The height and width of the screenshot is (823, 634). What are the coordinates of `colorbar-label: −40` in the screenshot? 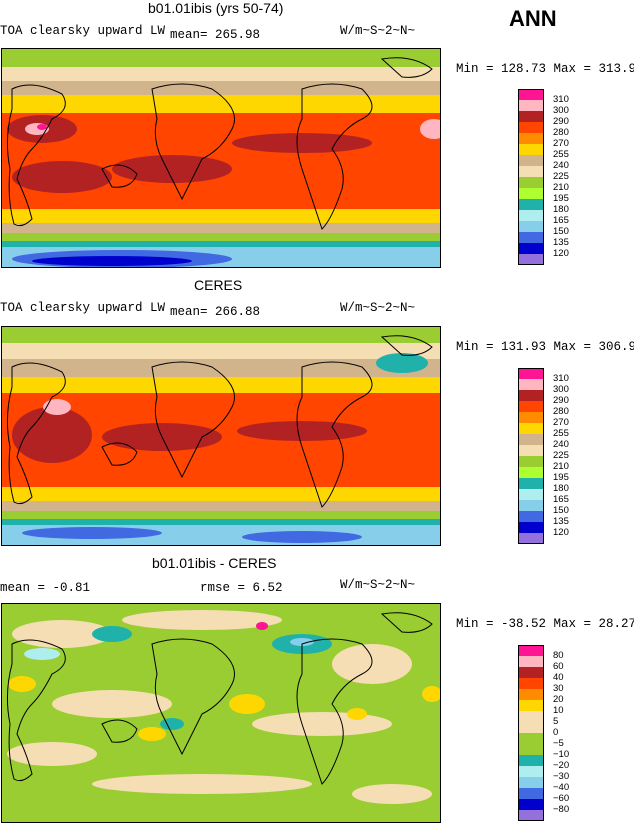 It's located at (561, 787).